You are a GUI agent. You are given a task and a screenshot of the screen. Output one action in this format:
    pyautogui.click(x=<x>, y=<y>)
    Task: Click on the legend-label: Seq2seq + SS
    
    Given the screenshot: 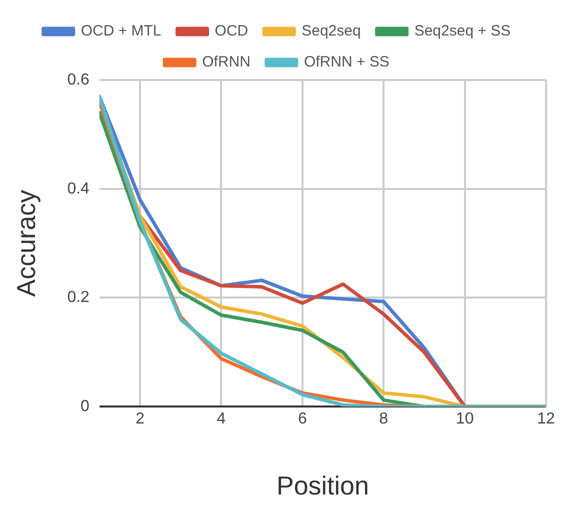 What is the action you would take?
    pyautogui.click(x=462, y=31)
    